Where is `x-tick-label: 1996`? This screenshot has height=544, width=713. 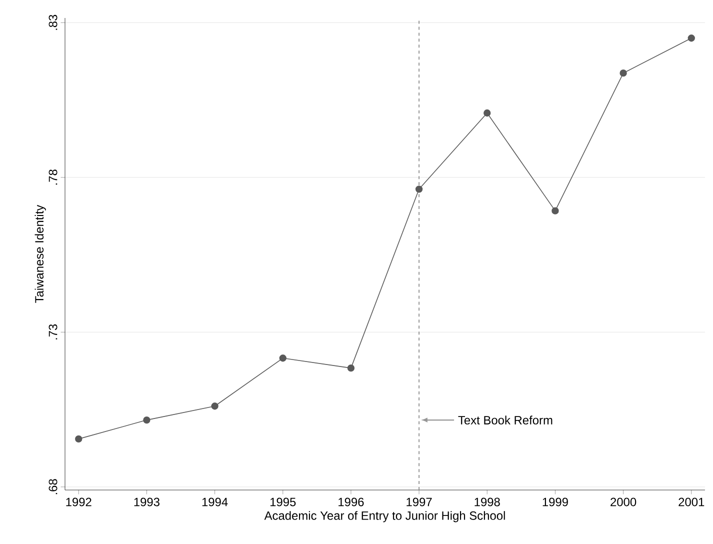 x-tick-label: 1996 is located at coordinates (351, 502).